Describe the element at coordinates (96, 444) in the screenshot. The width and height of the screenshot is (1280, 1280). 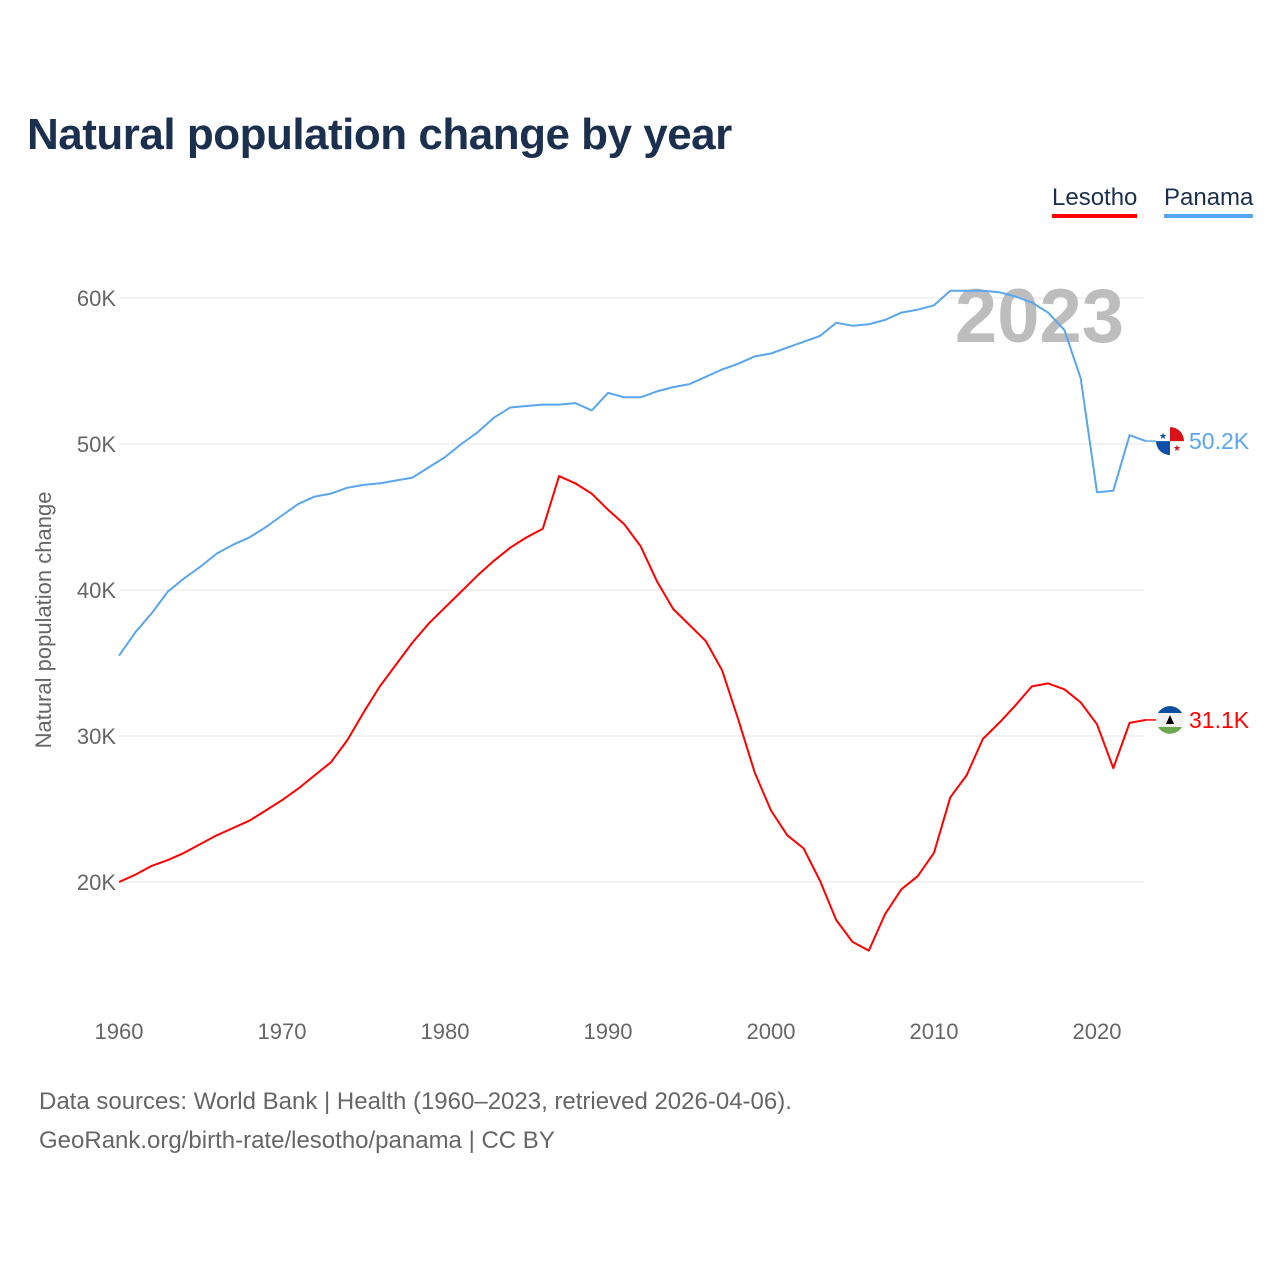
I see `y-tick-label: 50K` at that location.